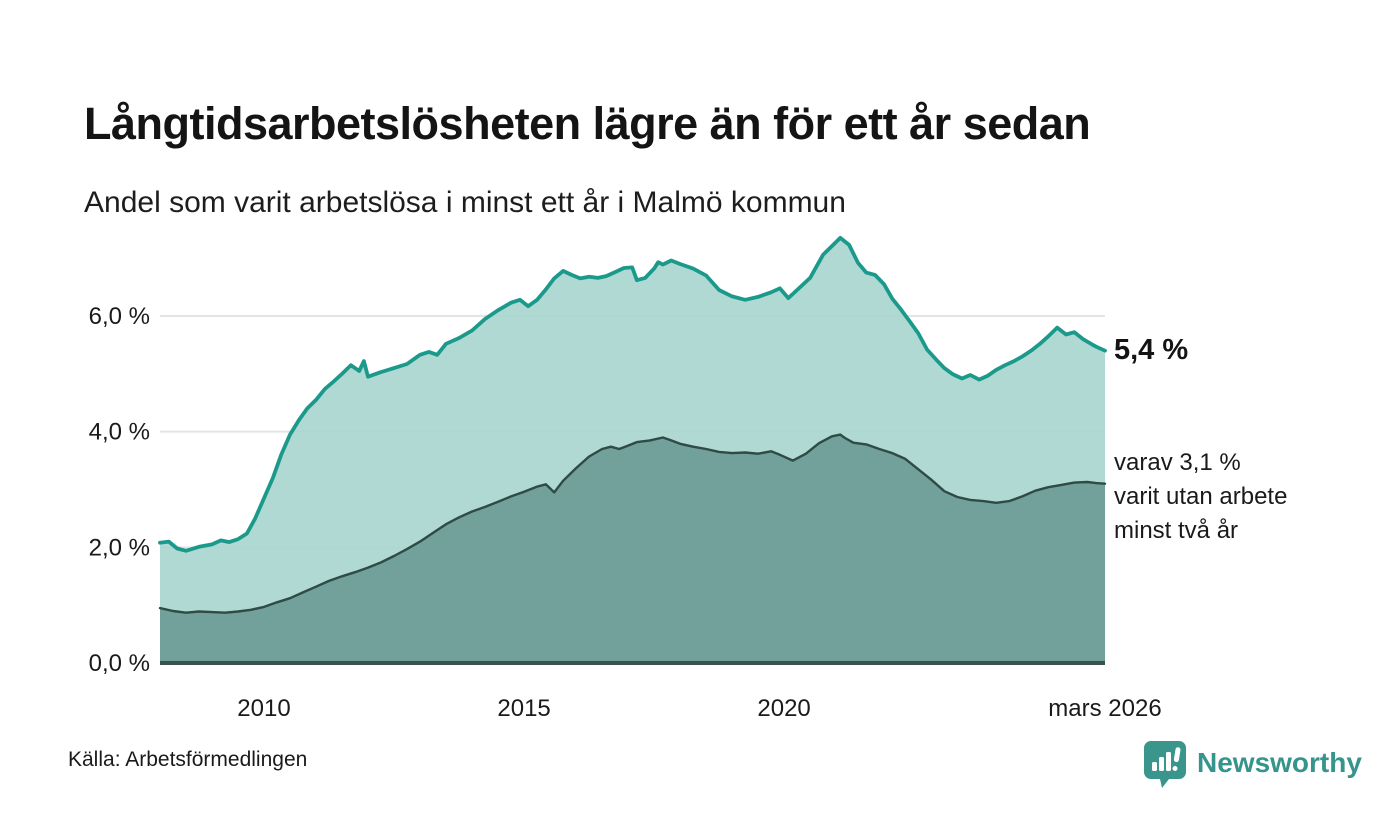 Image resolution: width=1400 pixels, height=840 pixels. I want to click on y-axis-tick-label: 0,0 %, so click(119, 663).